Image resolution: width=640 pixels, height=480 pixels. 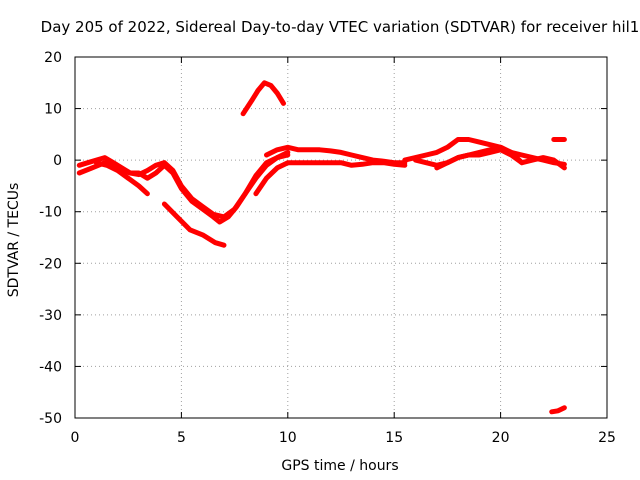 I want to click on y-tick-label: -30, so click(x=50, y=316).